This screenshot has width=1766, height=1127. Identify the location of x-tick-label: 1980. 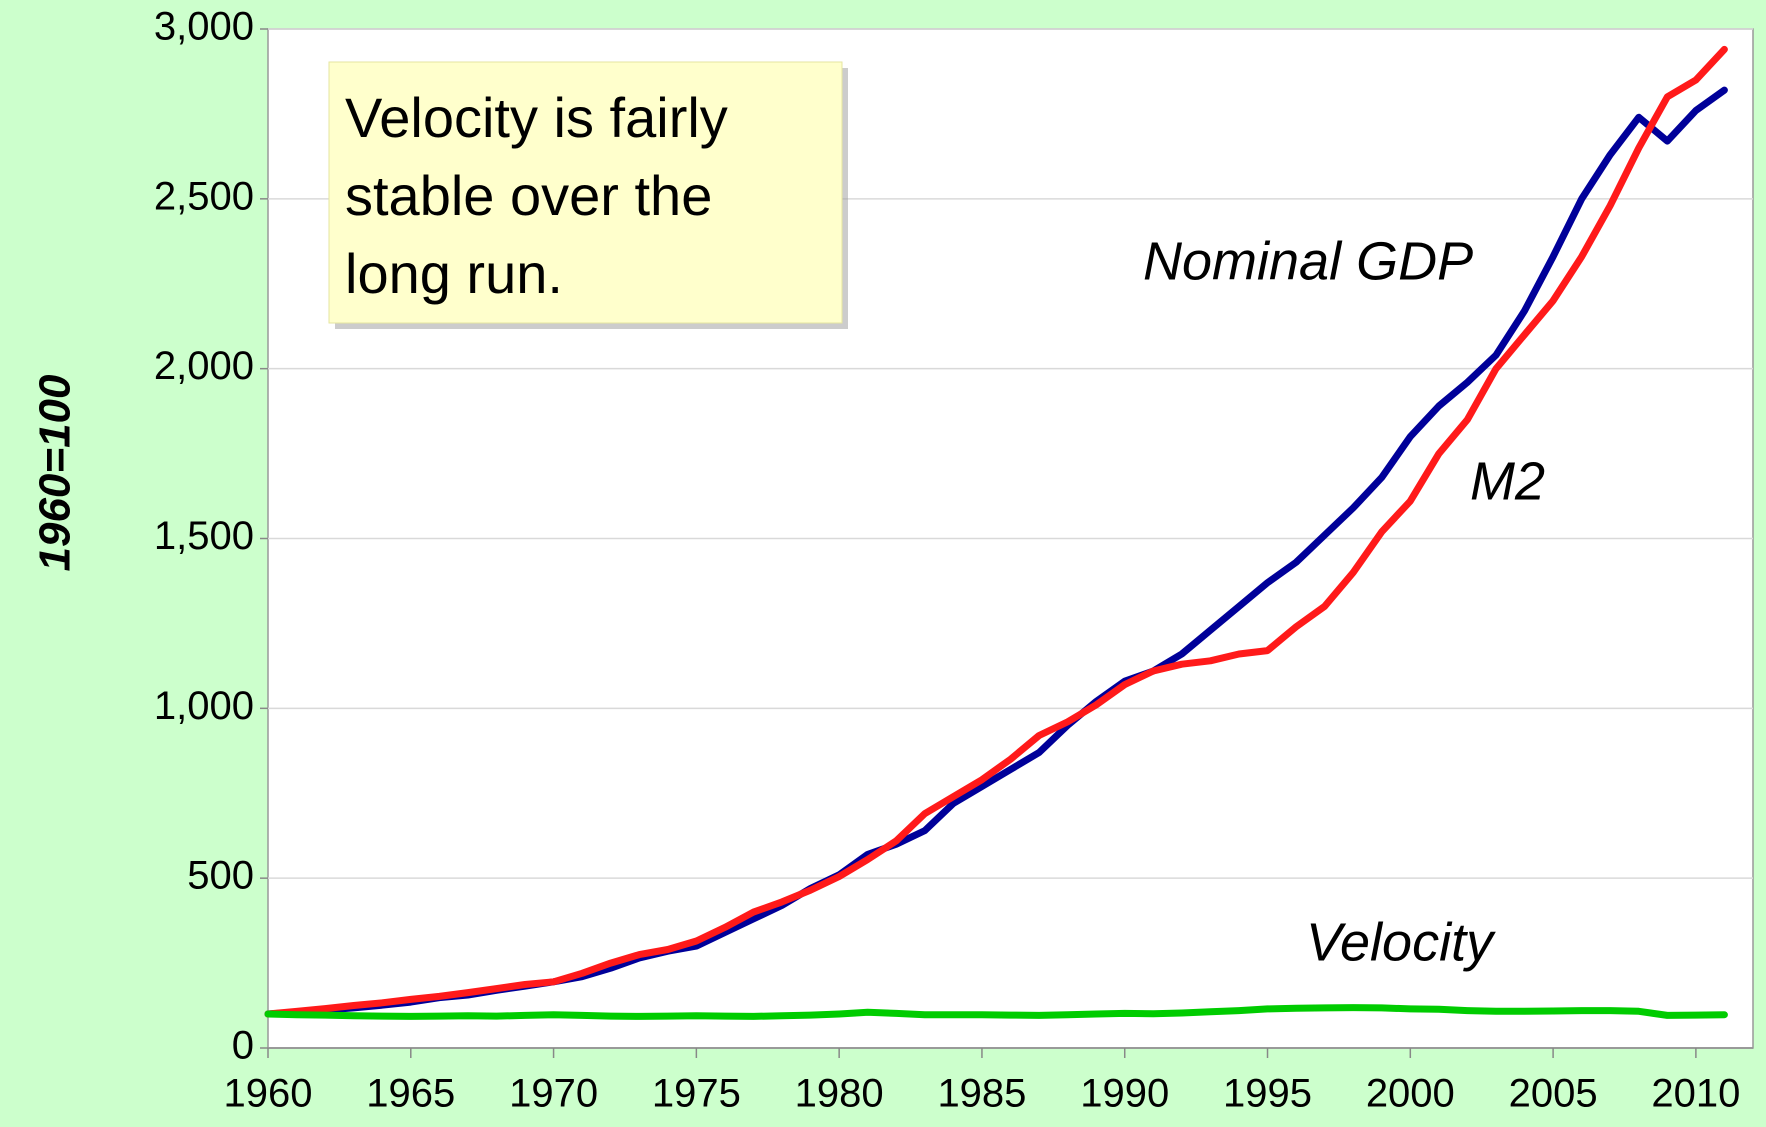
(839, 1094).